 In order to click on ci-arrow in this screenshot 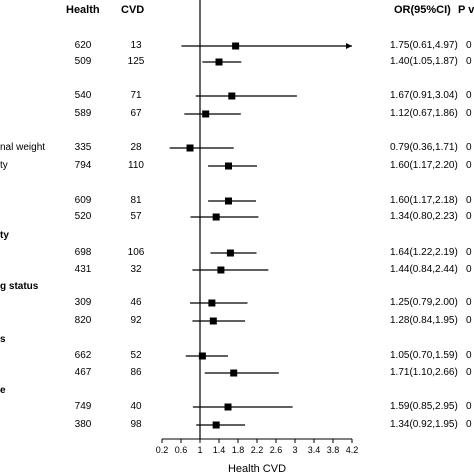, I will do `click(349, 46)`.